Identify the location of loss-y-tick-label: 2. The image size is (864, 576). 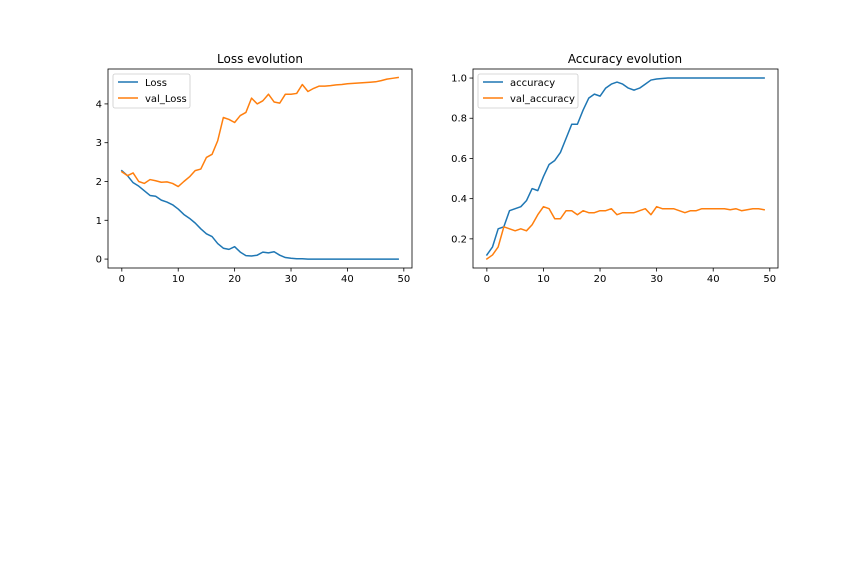
(99, 182).